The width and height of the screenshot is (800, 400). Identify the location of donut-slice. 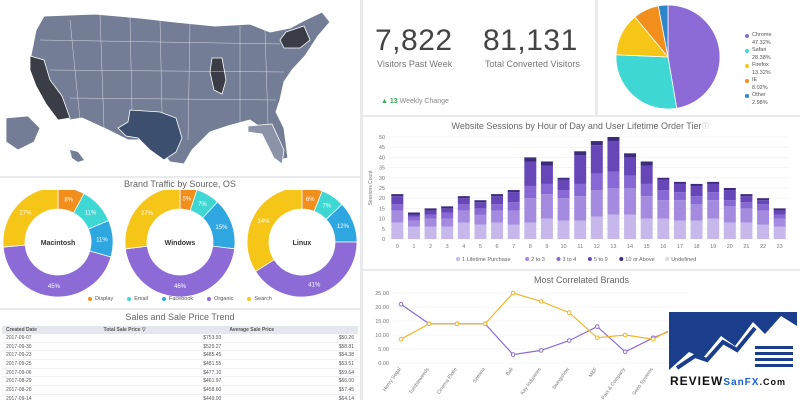
(306, 269).